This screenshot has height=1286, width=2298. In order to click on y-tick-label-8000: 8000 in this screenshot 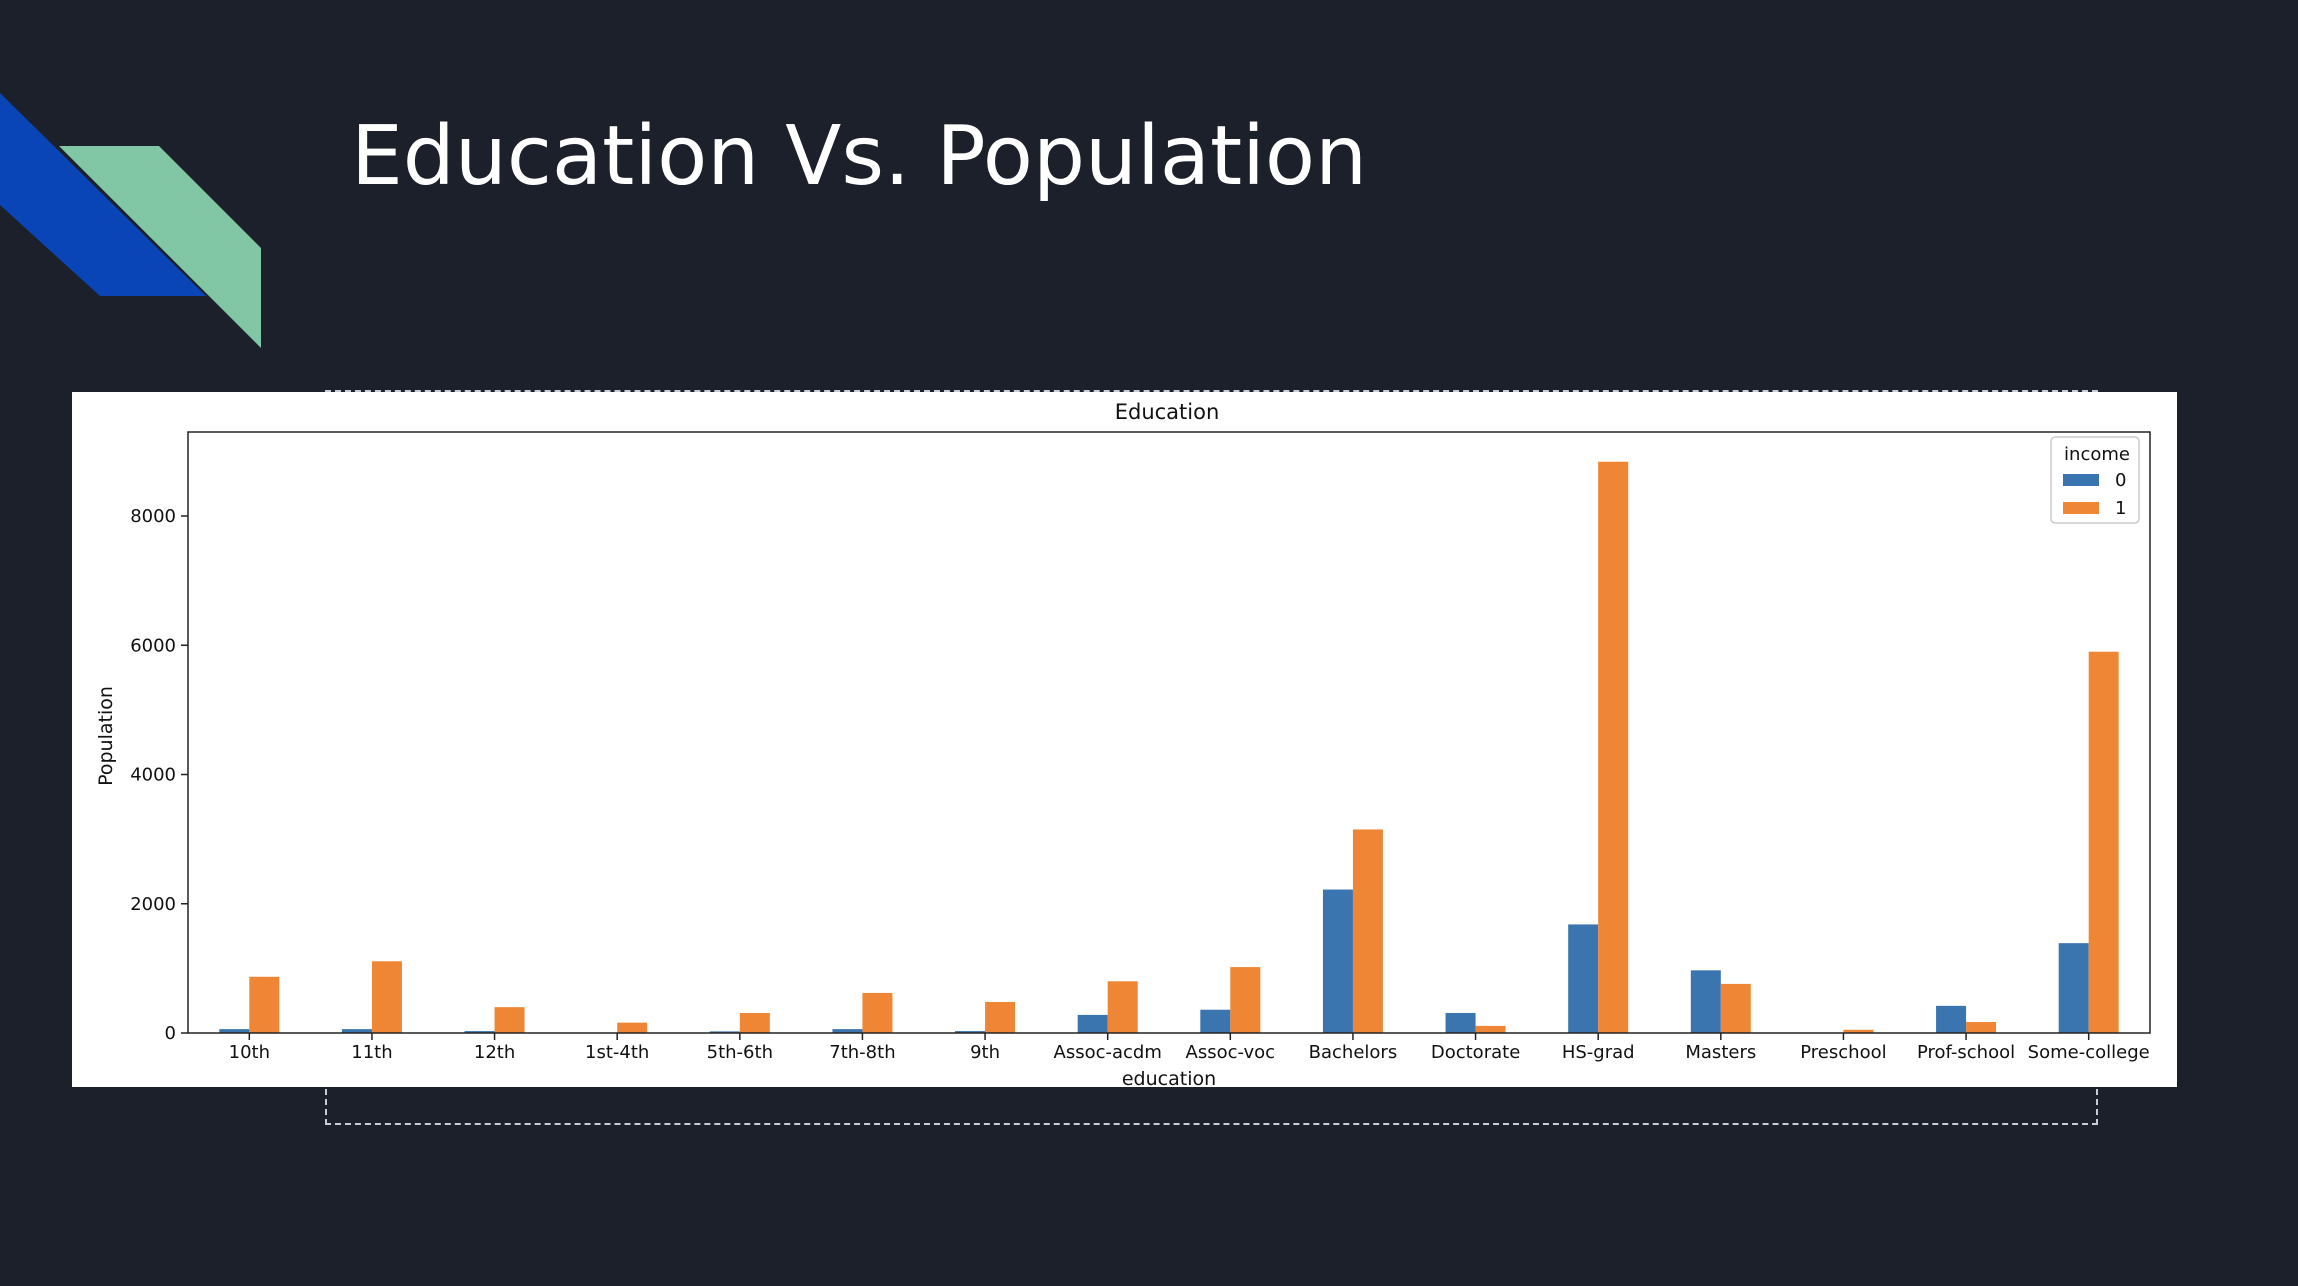, I will do `click(153, 516)`.